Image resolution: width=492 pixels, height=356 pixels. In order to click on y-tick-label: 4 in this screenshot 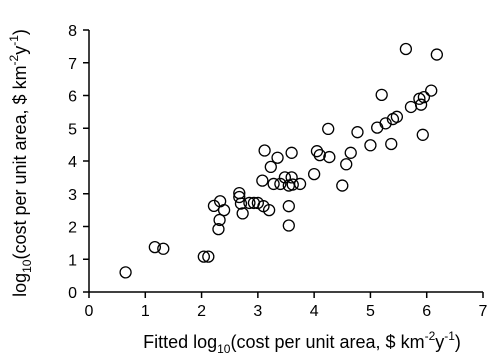, I will do `click(72, 162)`.